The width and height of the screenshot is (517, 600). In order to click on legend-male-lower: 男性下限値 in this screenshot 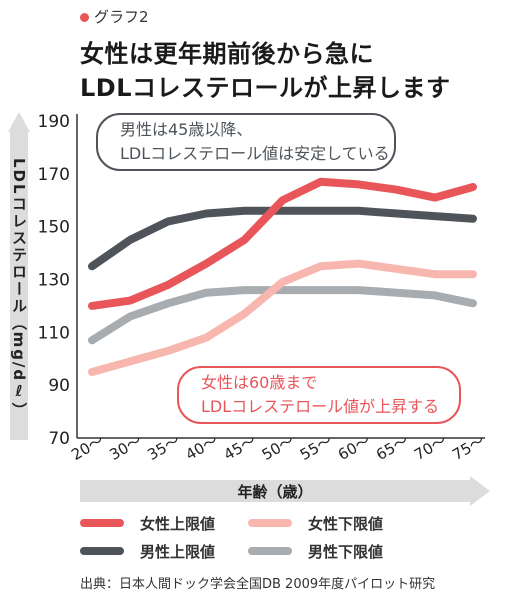, I will do `click(315, 551)`.